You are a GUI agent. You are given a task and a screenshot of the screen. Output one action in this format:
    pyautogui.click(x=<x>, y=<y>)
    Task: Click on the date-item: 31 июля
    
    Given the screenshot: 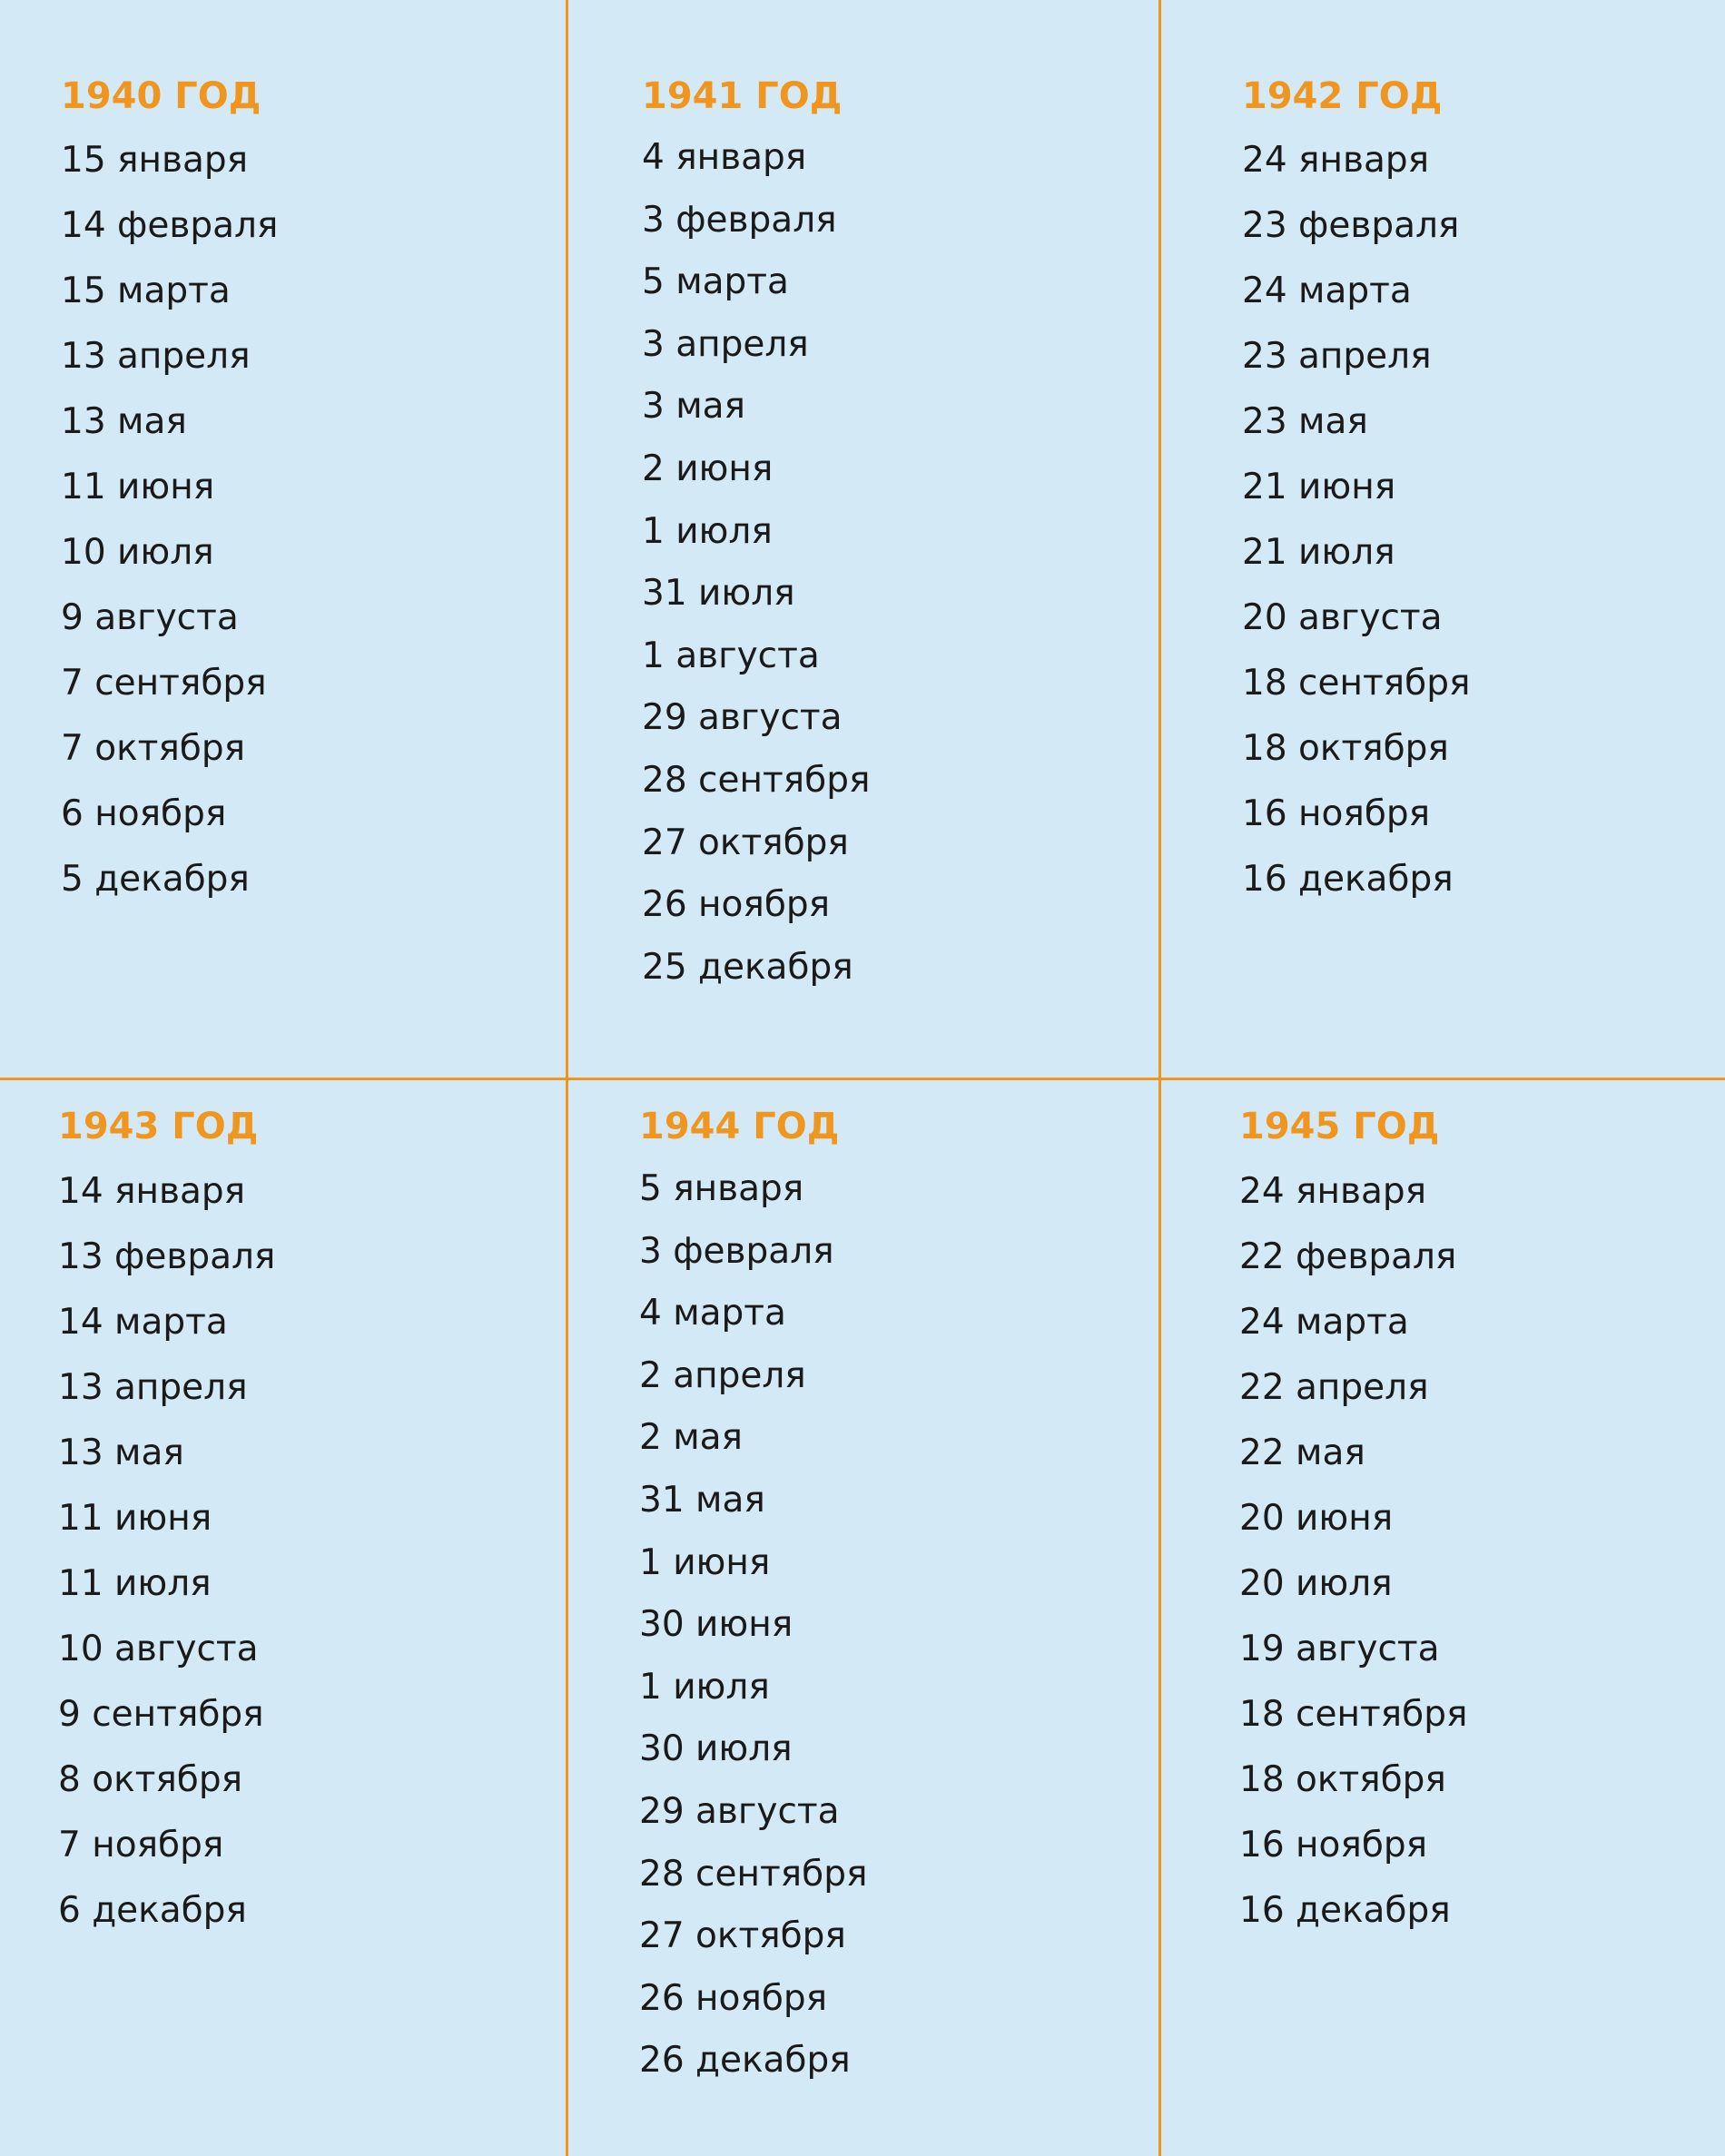 What is the action you would take?
    pyautogui.click(x=719, y=594)
    